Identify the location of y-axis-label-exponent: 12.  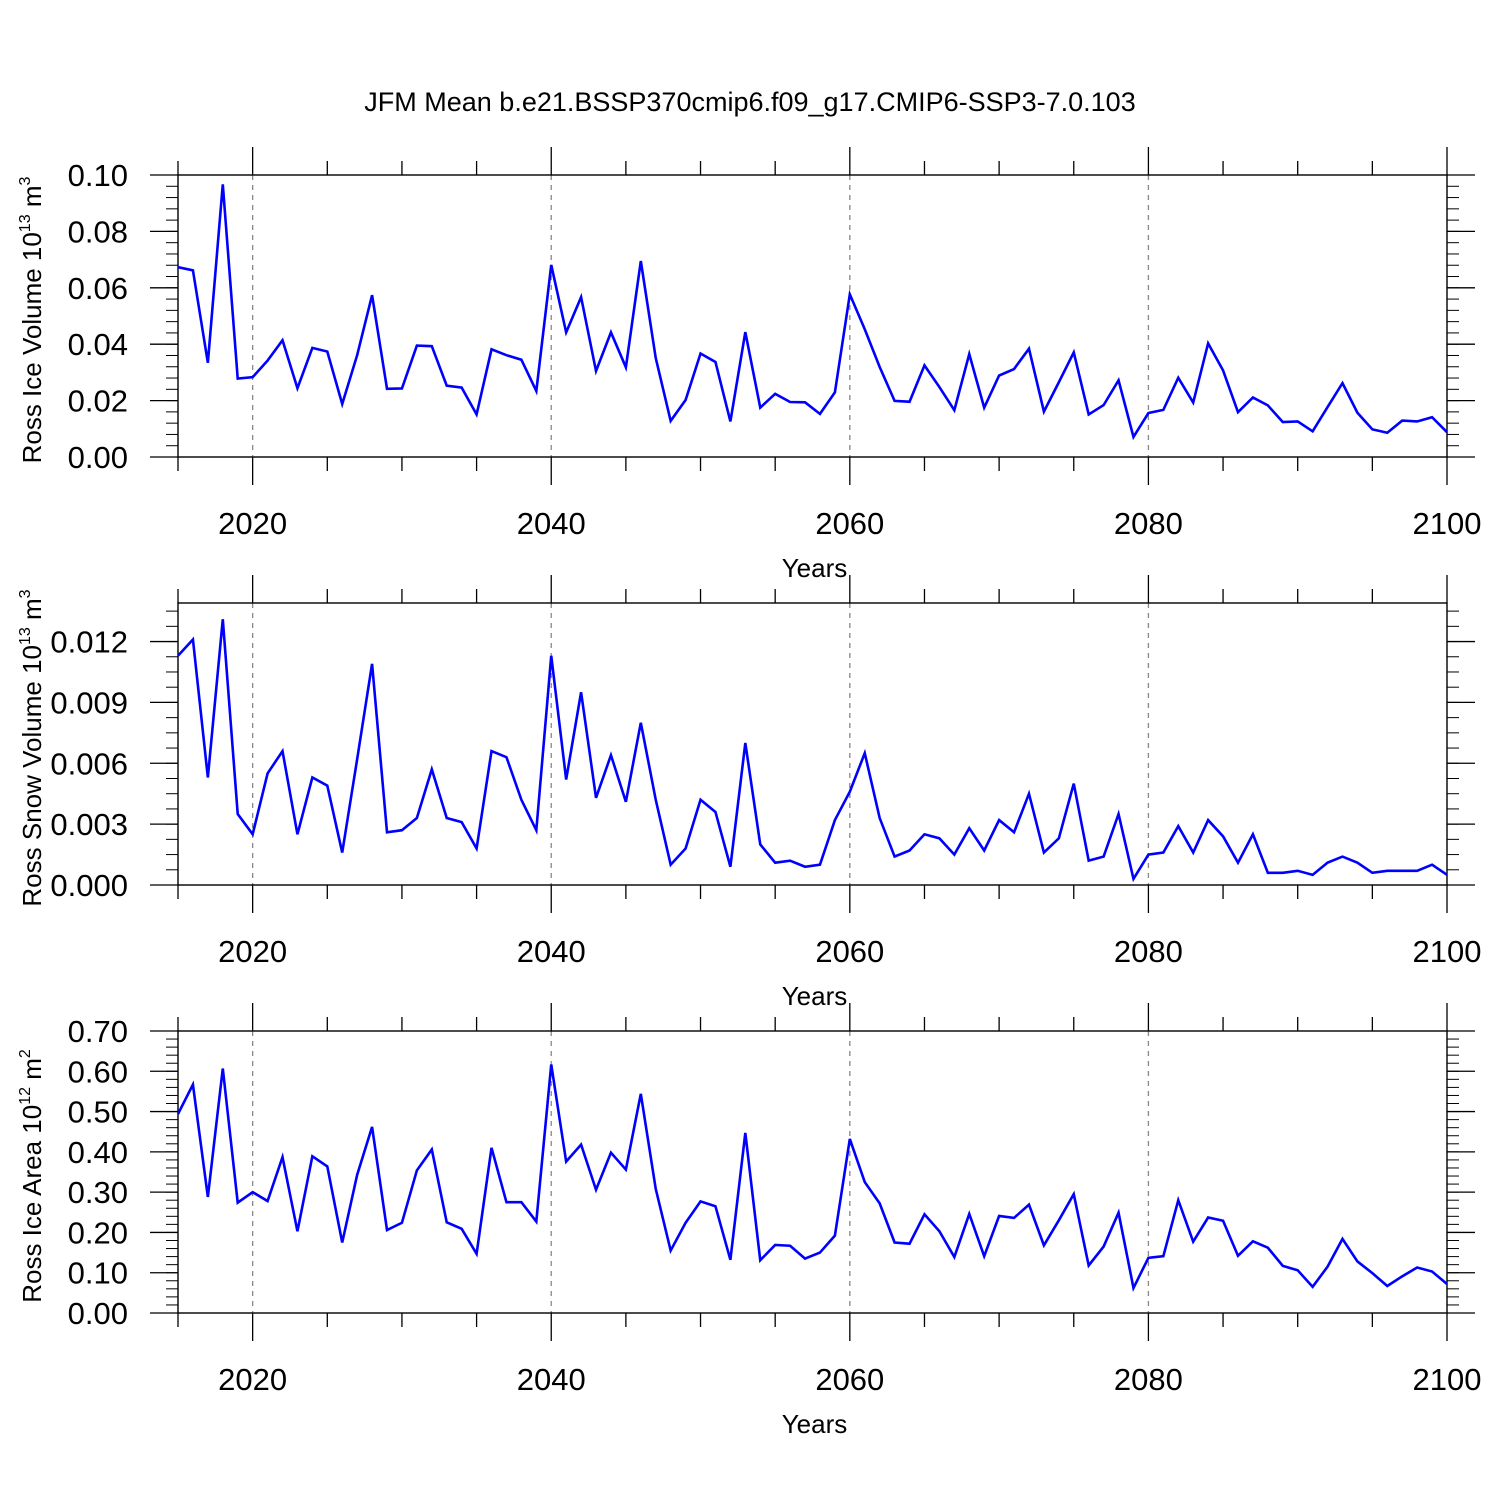
(25, 1096).